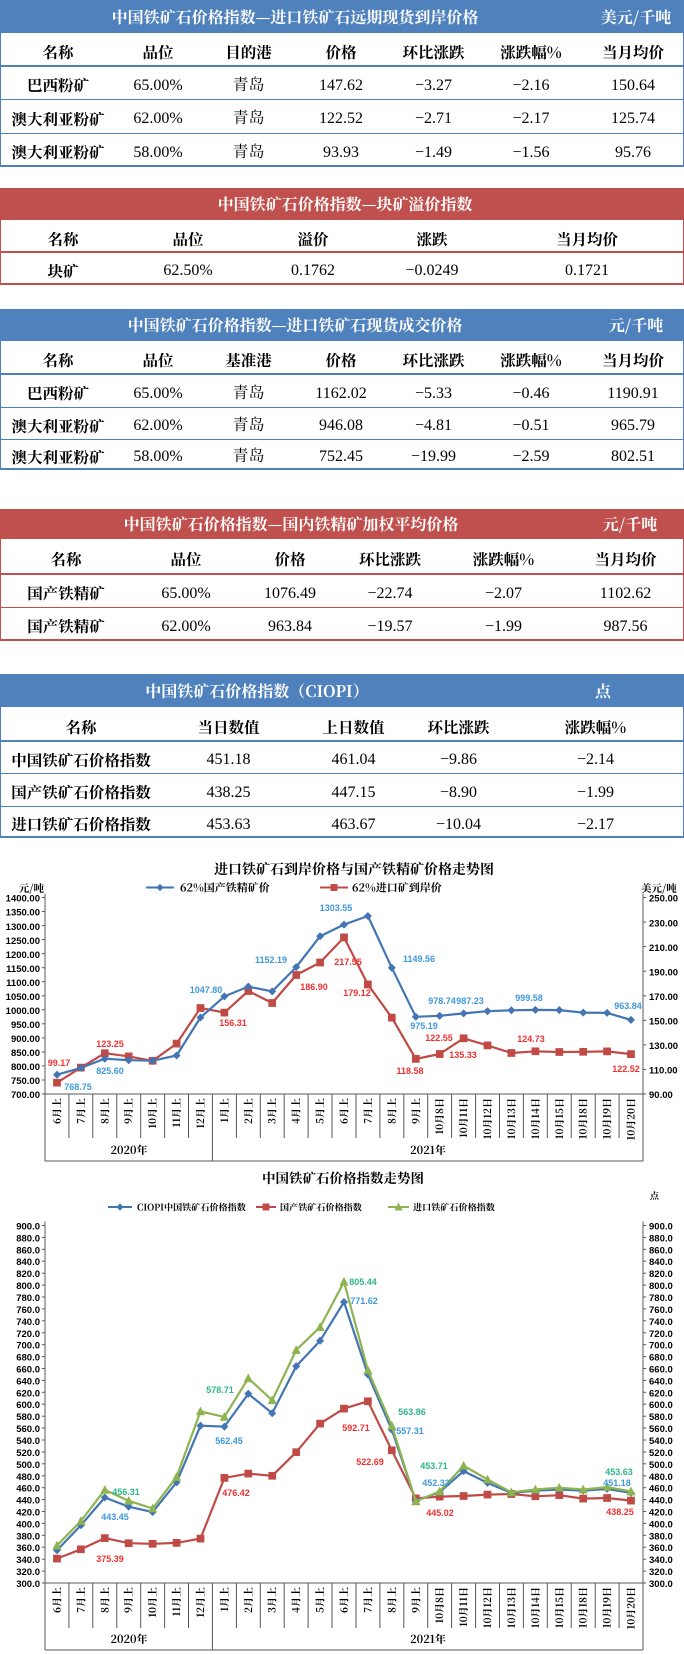 Image resolution: width=684 pixels, height=1655 pixels. I want to click on svg-text: 进口铁矿石到岸价格与国产铁精矿价格走势图, so click(354, 869).